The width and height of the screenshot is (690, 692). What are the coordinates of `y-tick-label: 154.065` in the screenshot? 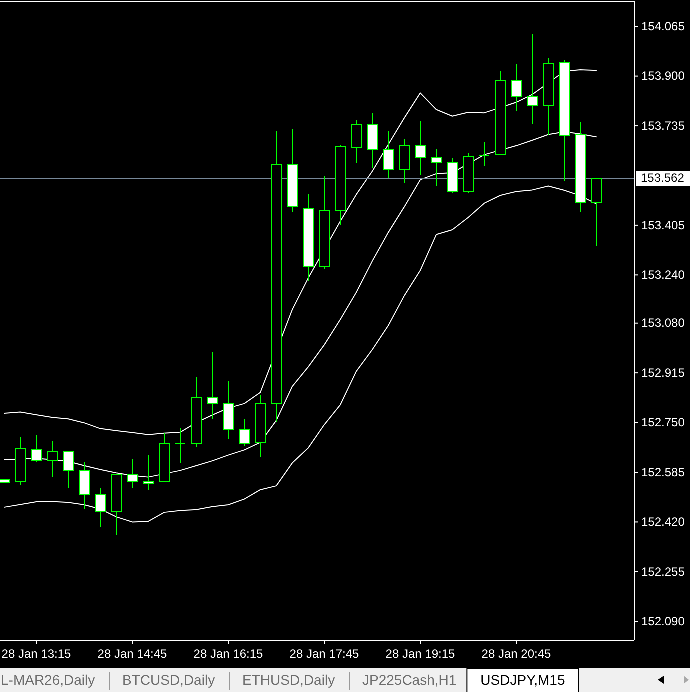 It's located at (664, 26).